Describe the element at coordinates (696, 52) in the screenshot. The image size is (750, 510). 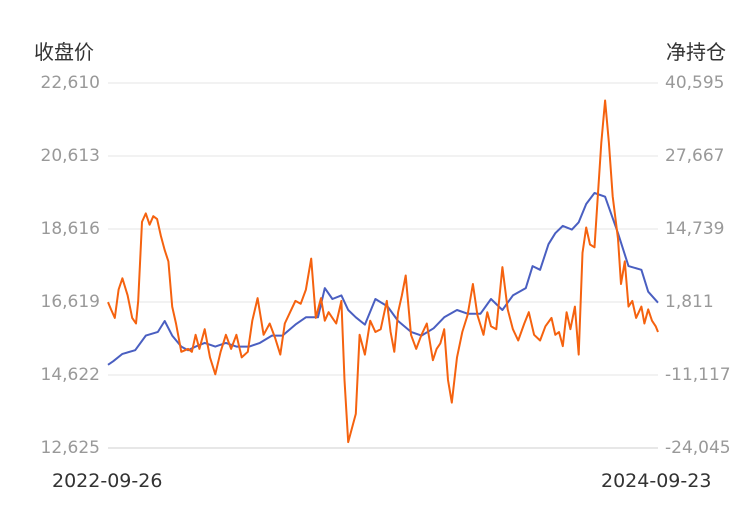
I see `right-axis-title: 净持仓` at that location.